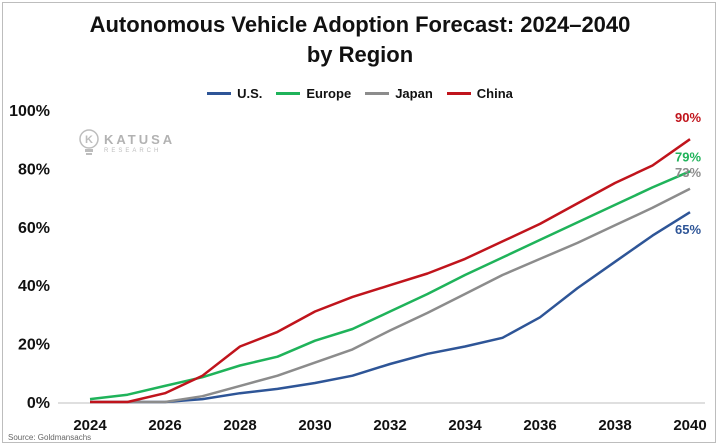 This screenshot has width=720, height=447. I want to click on chart-legend: U.S. Europe Japan China, so click(360, 93).